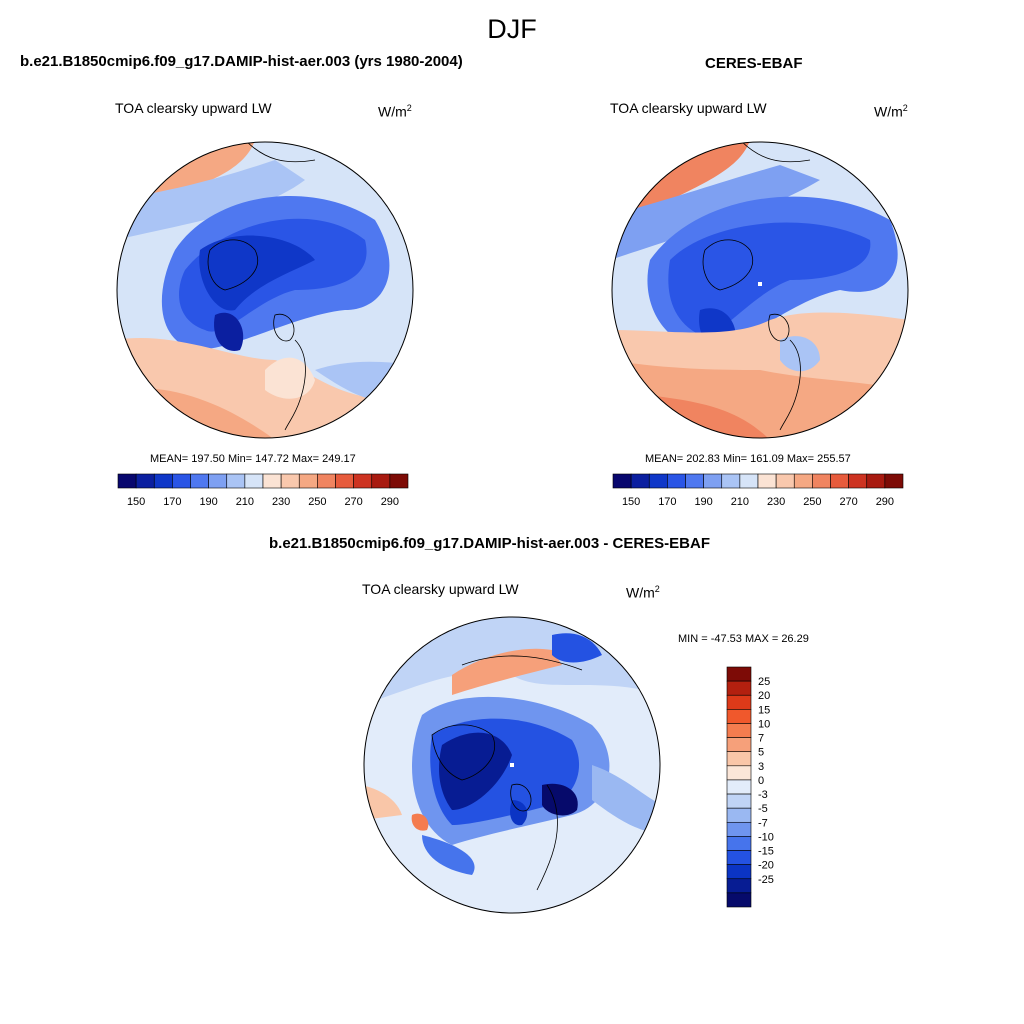 Image resolution: width=1024 pixels, height=1024 pixels. Describe the element at coordinates (764, 710) in the screenshot. I see `diff-colorbar-tick-label: 15` at that location.